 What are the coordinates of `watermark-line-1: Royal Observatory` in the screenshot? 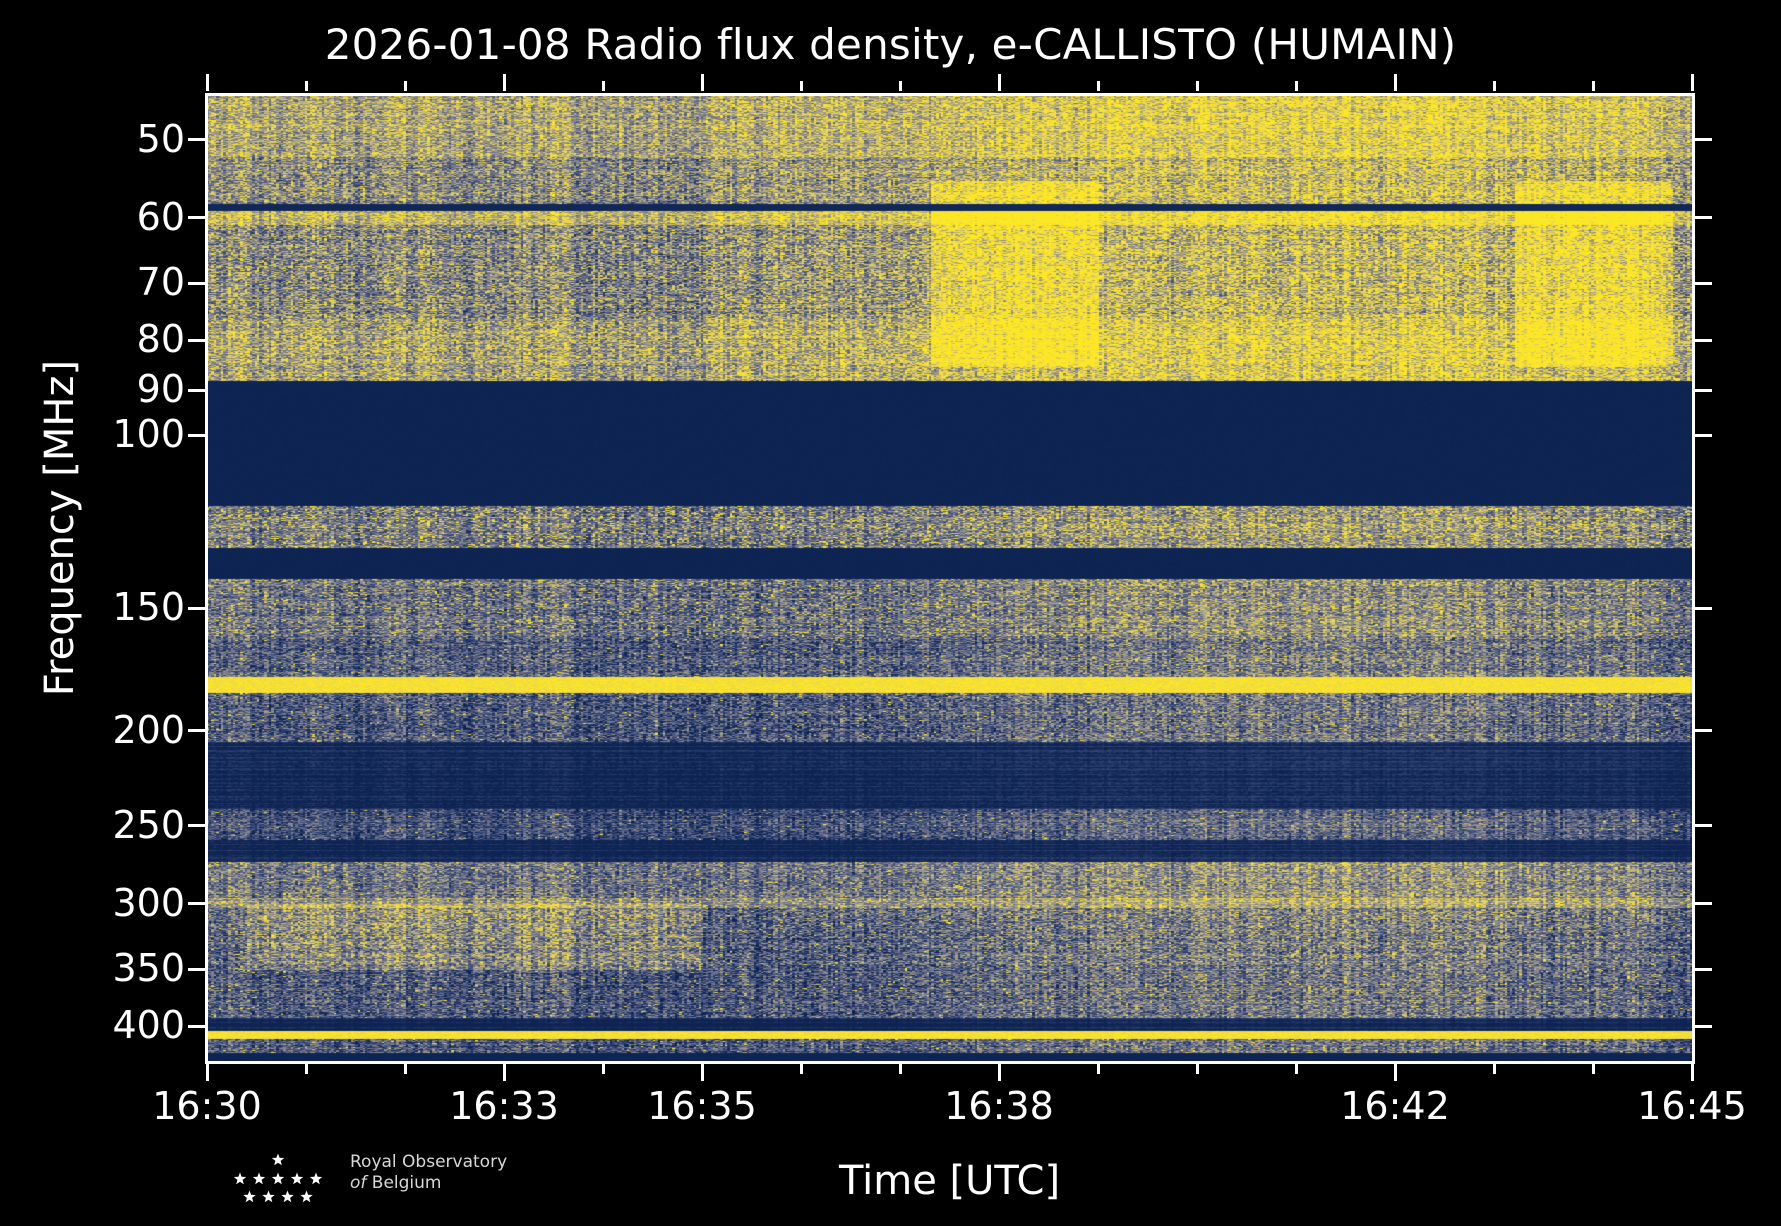 It's located at (429, 1162).